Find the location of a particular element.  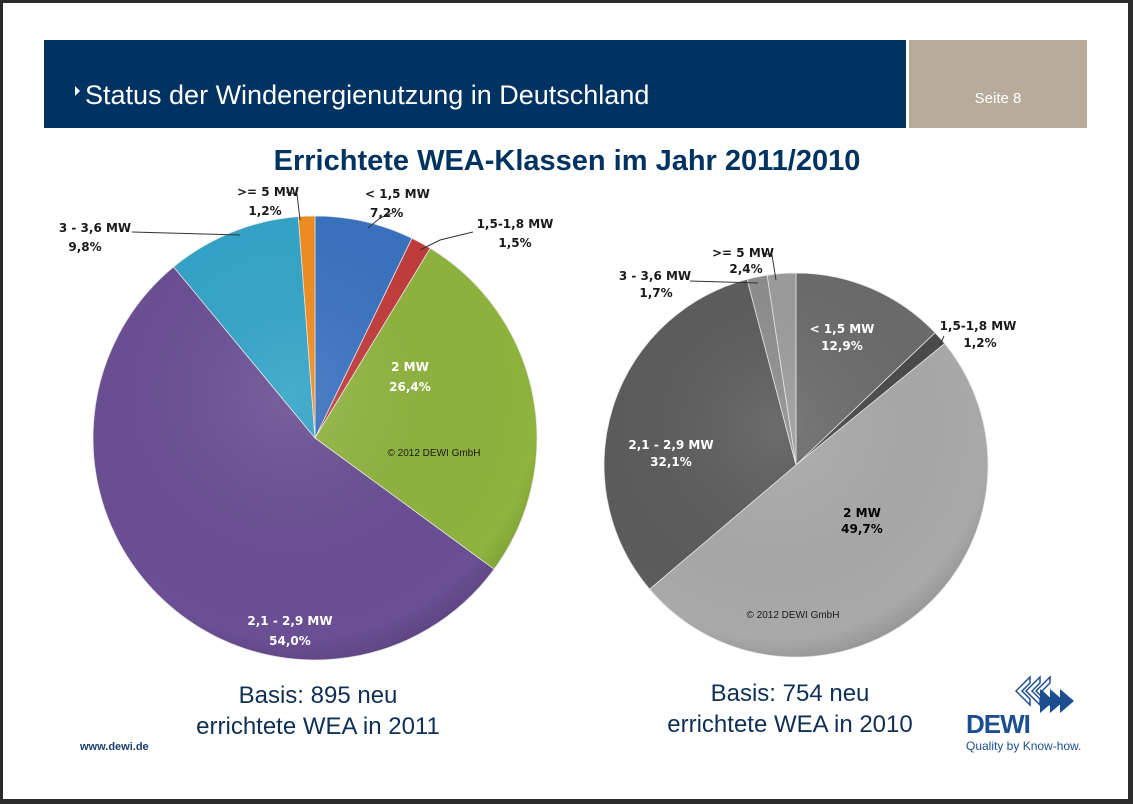

caption-2011: Basis: 895 neu errichtete WEA in 2011 is located at coordinates (318, 711).